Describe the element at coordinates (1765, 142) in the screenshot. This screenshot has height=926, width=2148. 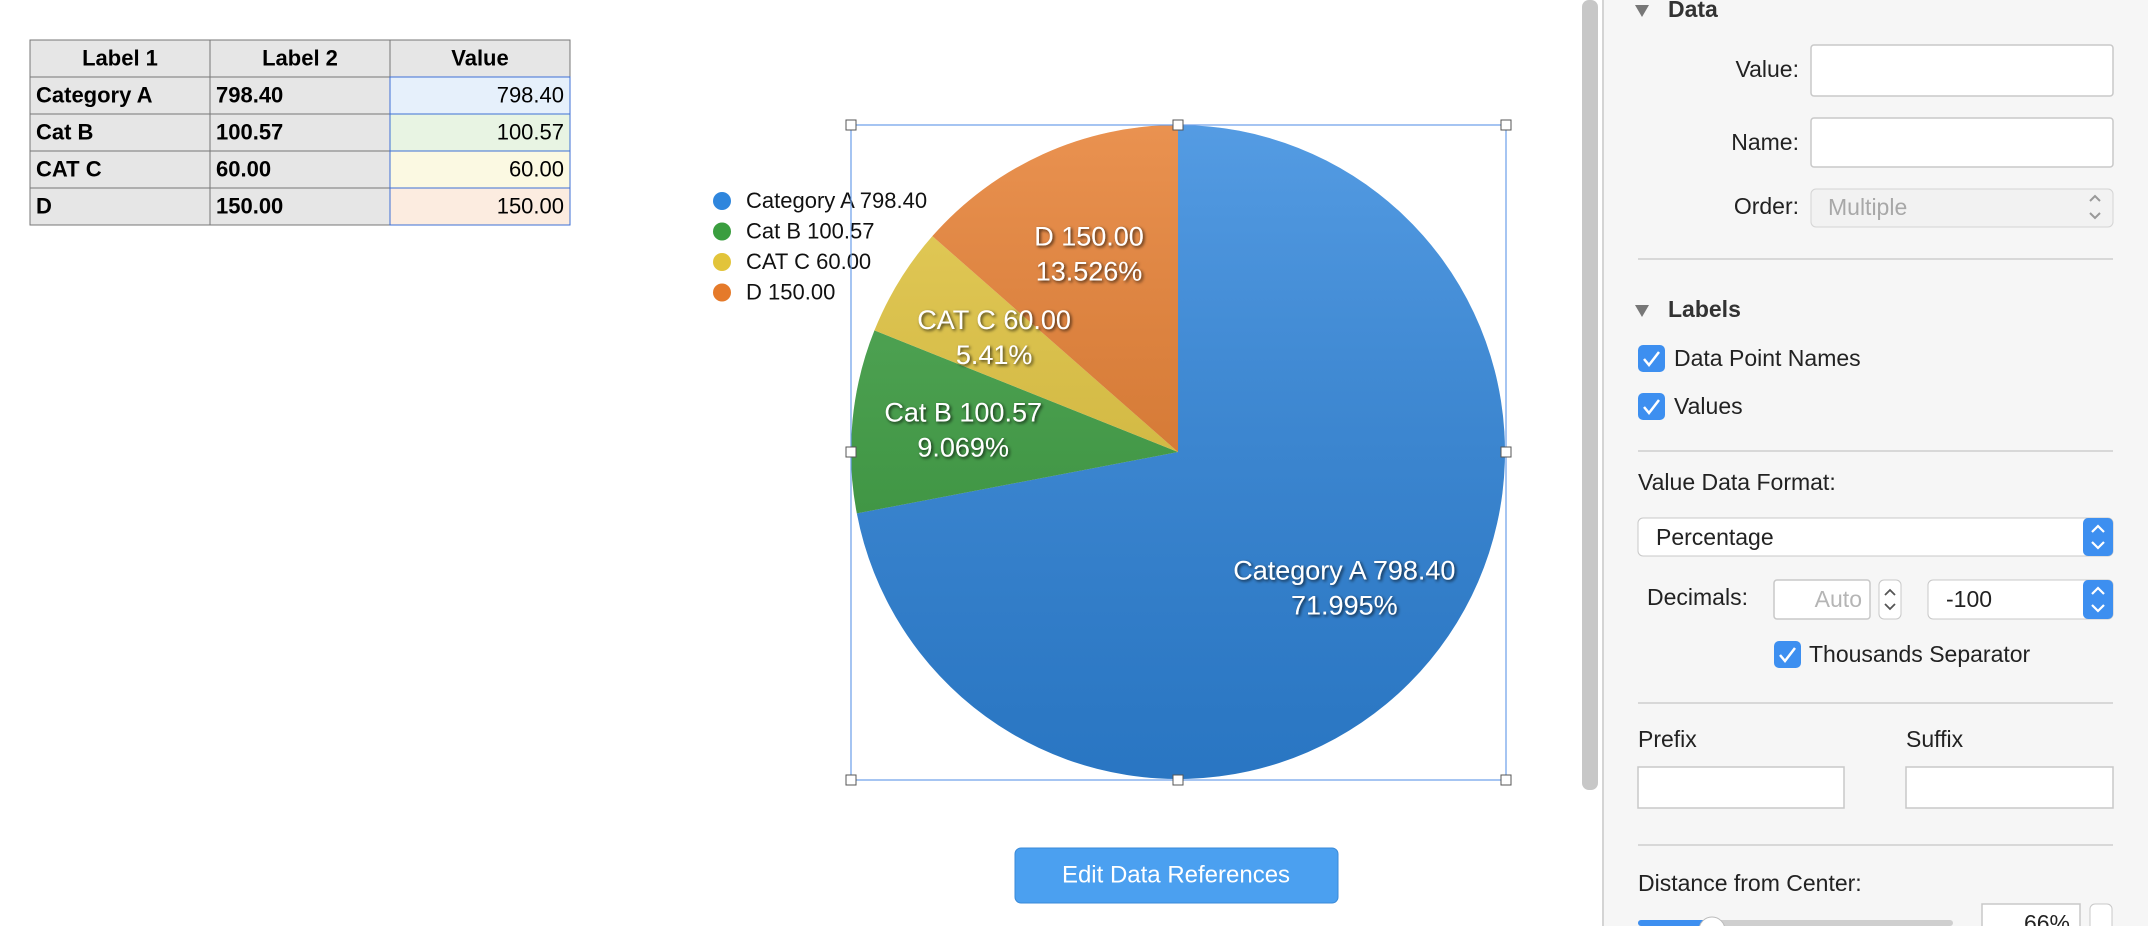
I see `field-label: Name:` at that location.